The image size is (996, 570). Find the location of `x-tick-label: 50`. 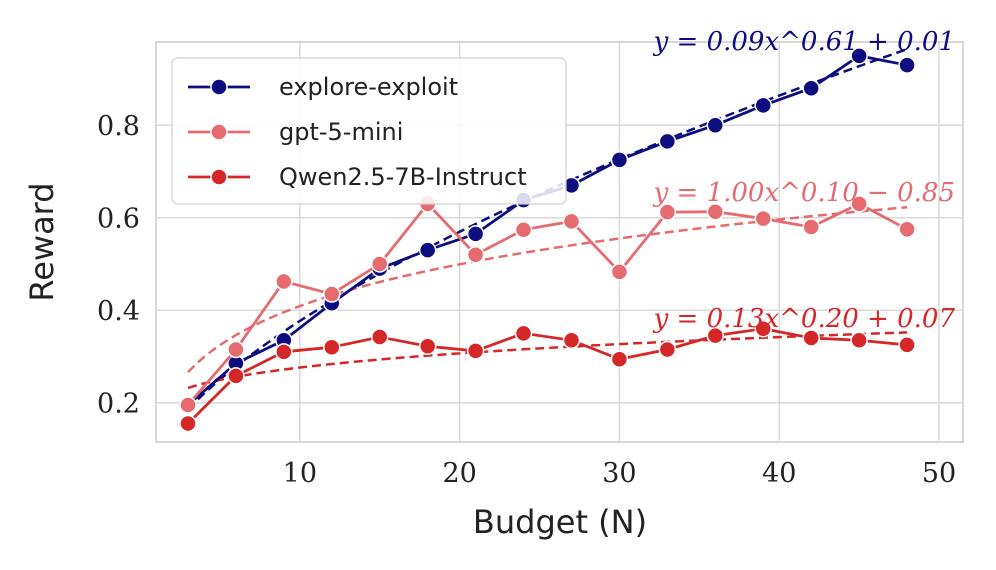

x-tick-label: 50 is located at coordinates (939, 473).